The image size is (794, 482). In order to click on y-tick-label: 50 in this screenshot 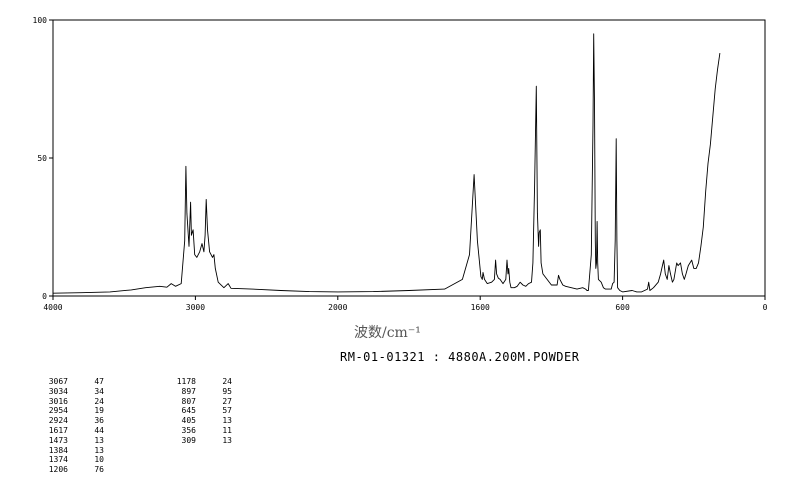, I will do `click(42, 158)`.